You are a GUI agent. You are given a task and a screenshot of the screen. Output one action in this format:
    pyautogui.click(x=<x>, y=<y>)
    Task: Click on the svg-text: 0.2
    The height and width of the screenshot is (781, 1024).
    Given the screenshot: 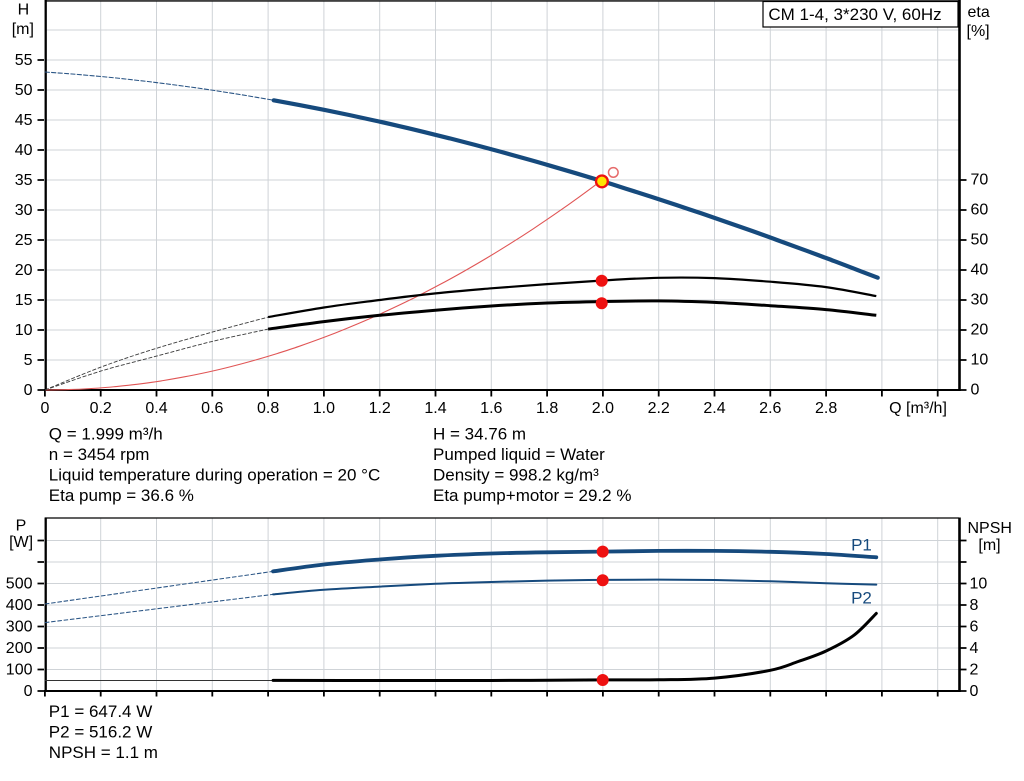 What is the action you would take?
    pyautogui.click(x=101, y=408)
    